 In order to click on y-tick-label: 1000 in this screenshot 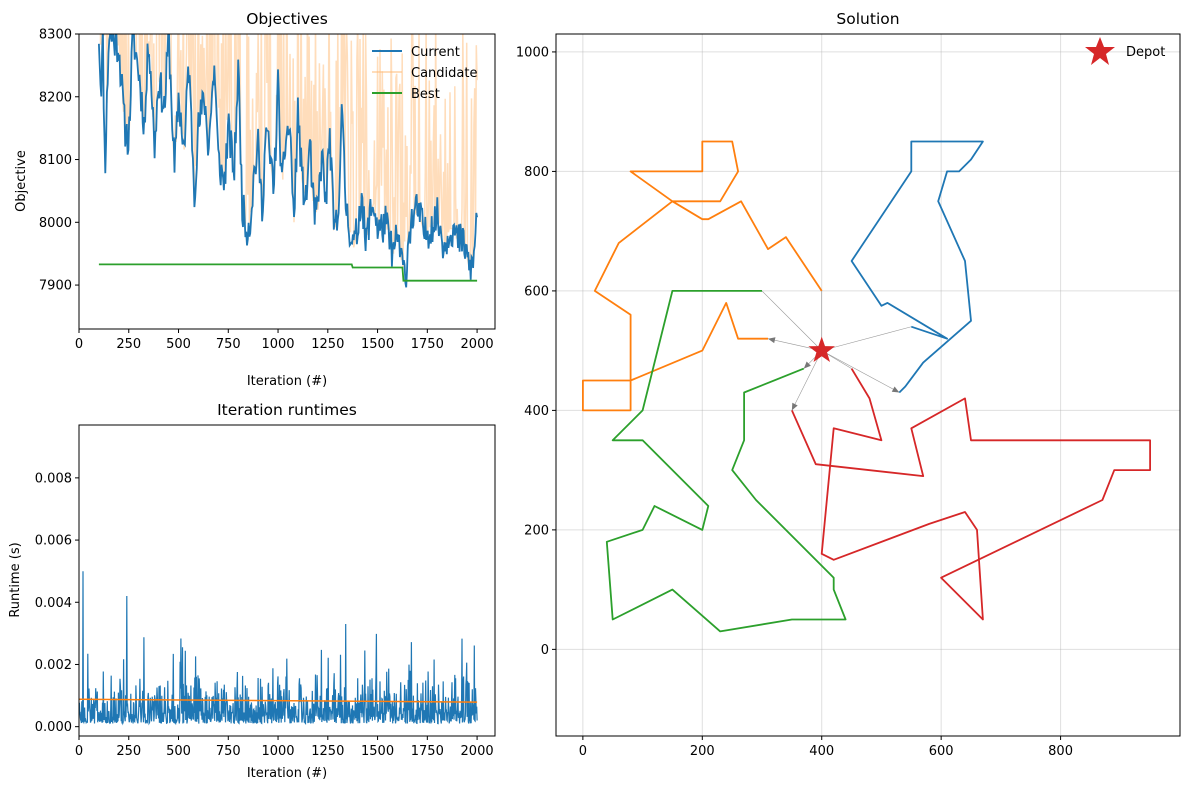, I will do `click(532, 52)`.